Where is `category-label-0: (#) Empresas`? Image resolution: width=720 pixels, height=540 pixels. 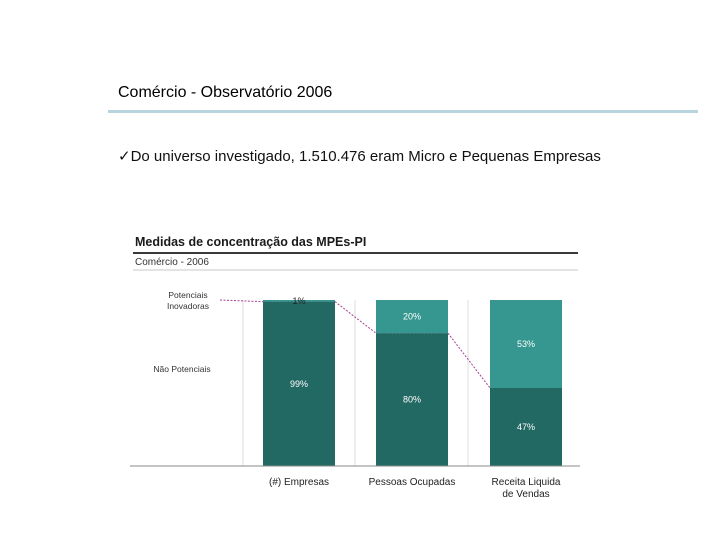 category-label-0: (#) Empresas is located at coordinates (299, 482).